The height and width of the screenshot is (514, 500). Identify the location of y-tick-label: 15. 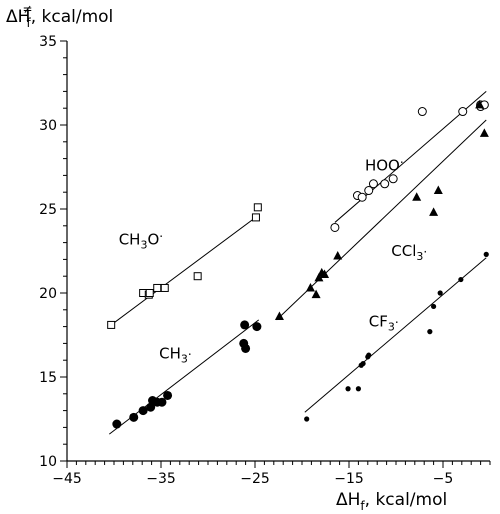
(48, 378).